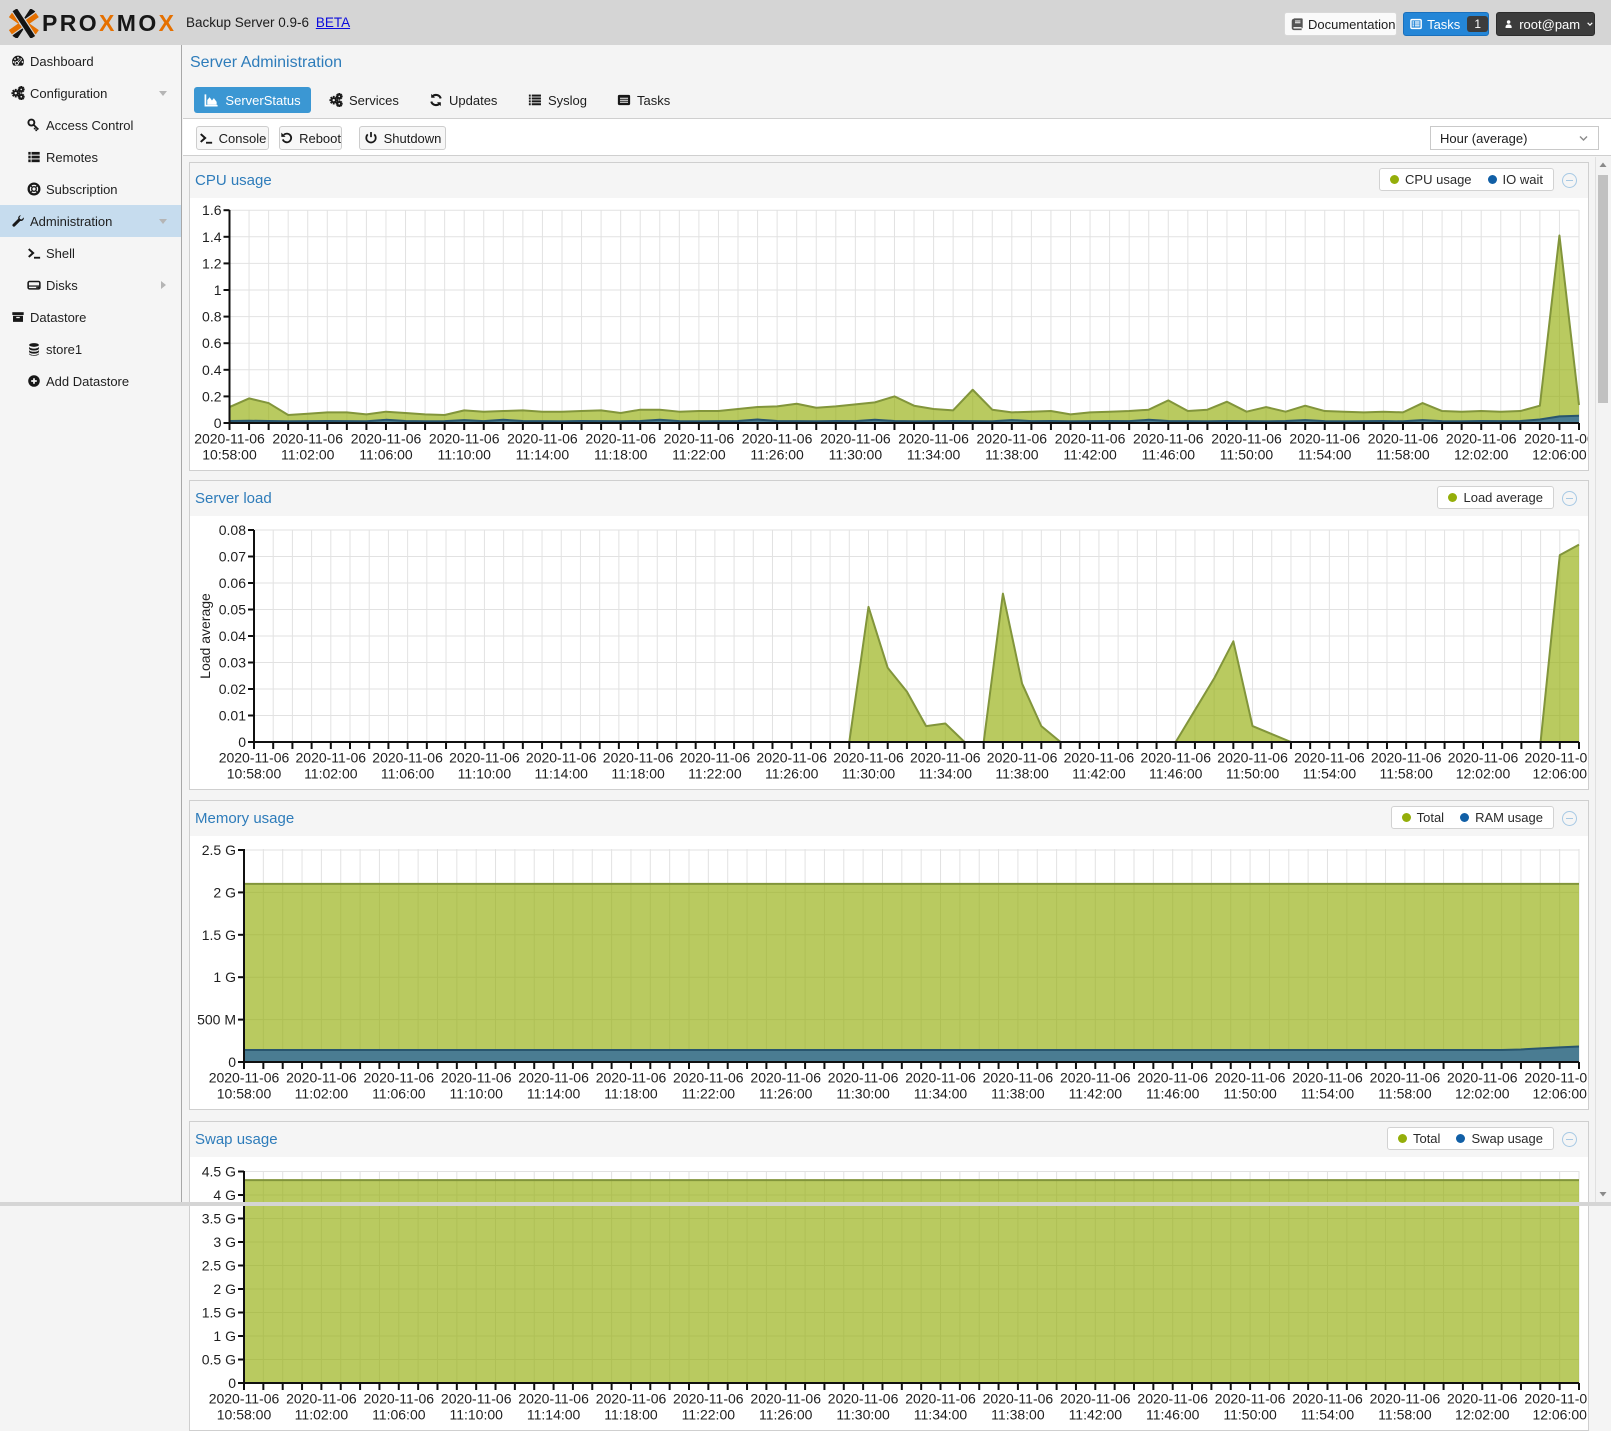 Image resolution: width=1611 pixels, height=1431 pixels. What do you see at coordinates (1483, 774) in the screenshot?
I see `svg-text: 12:02:00` at bounding box center [1483, 774].